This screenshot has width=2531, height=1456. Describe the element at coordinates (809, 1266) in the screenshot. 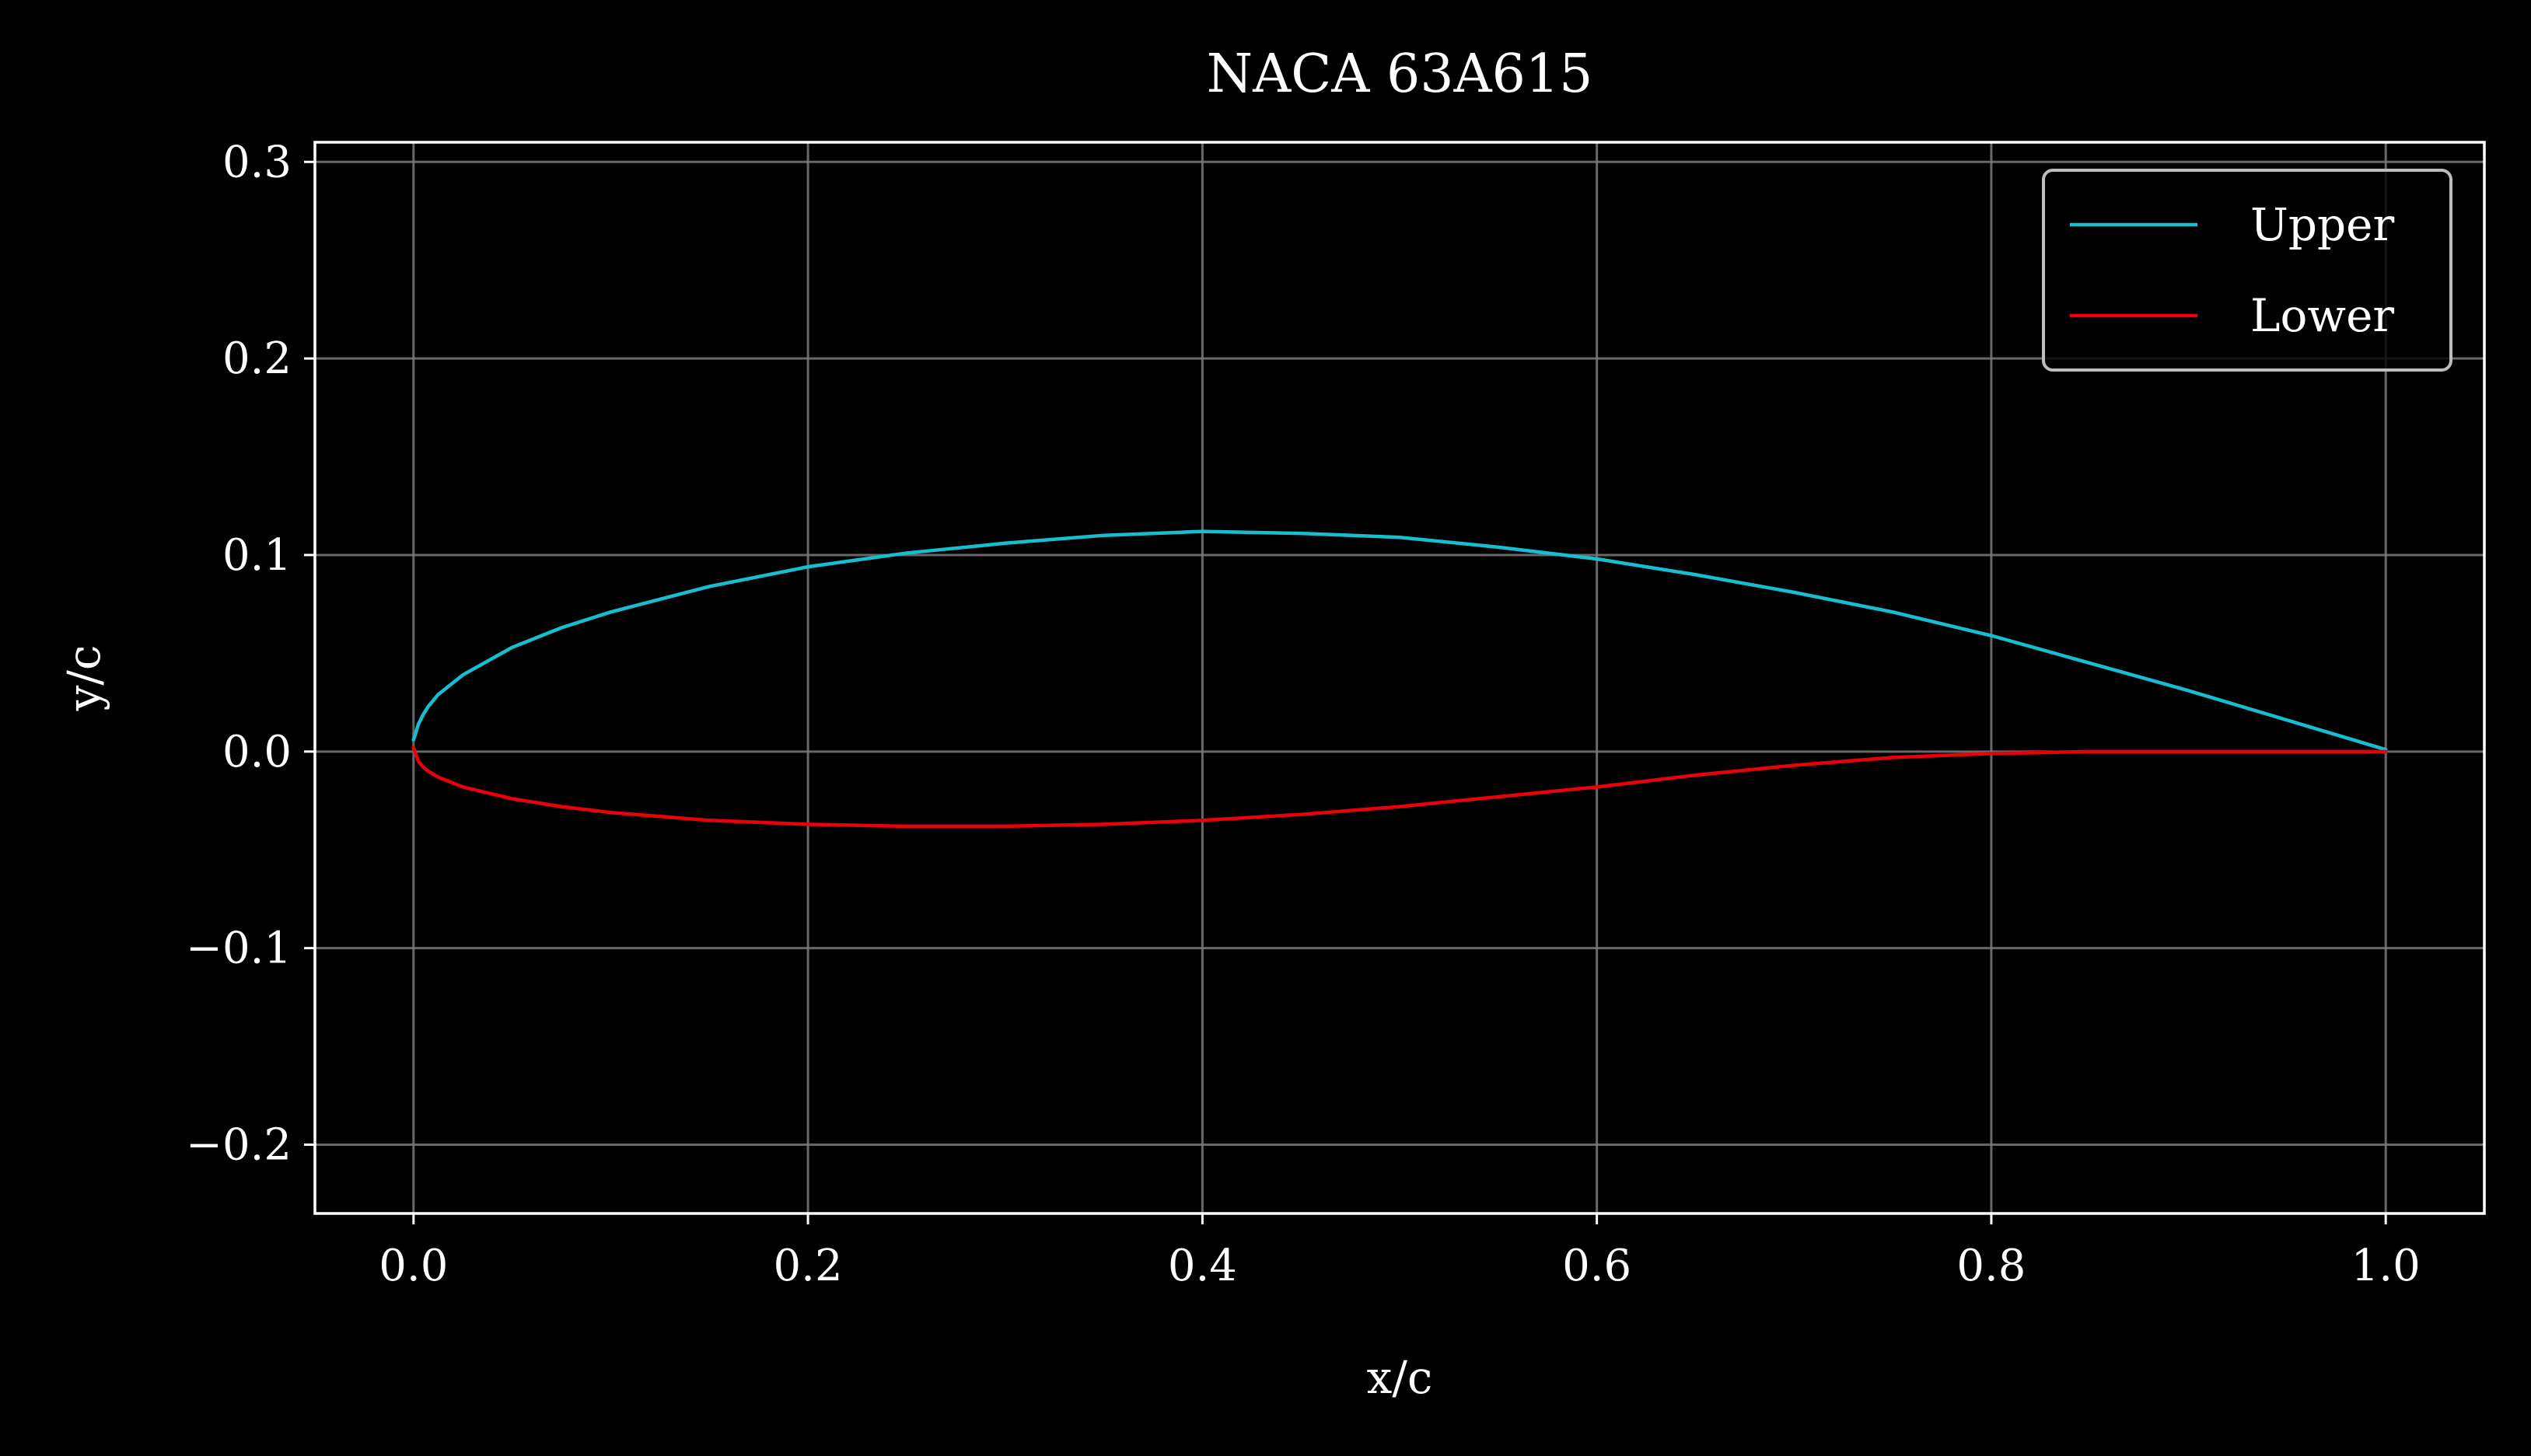

I see `x-tick-label: 0.2` at that location.